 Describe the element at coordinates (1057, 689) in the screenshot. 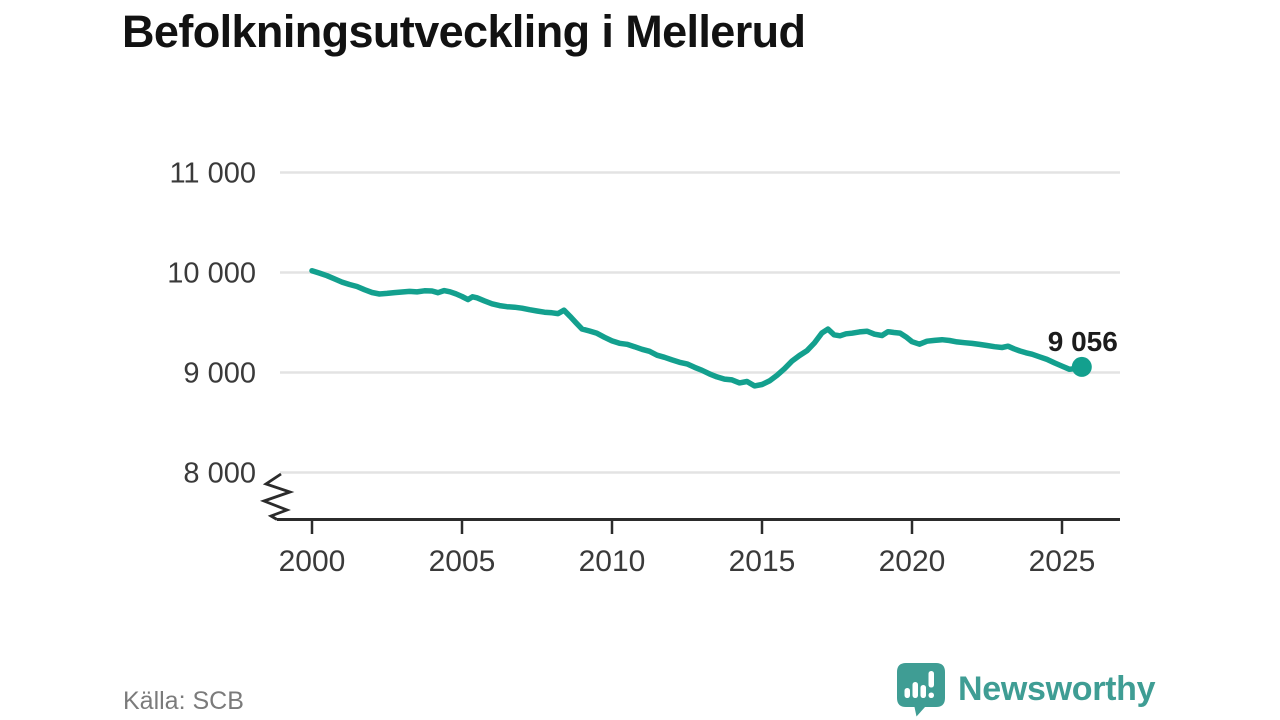

I see `brand-wordmark: Newsworthy` at that location.